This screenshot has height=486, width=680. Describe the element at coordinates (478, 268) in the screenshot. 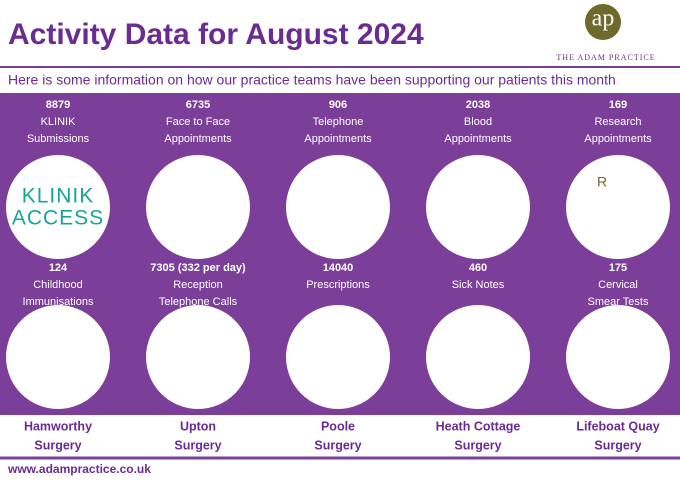

I see `stat-value: 460` at that location.